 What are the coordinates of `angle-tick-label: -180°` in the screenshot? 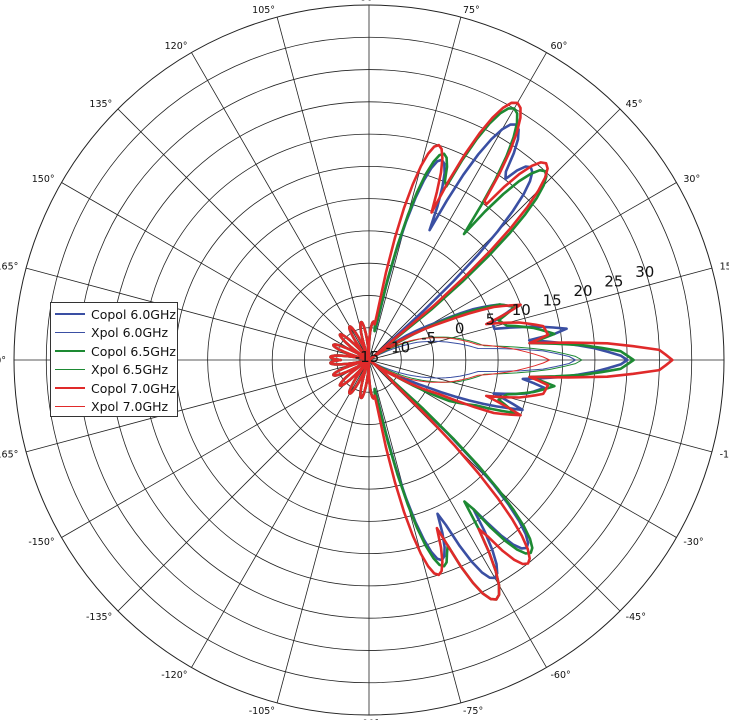 It's located at (3, 361).